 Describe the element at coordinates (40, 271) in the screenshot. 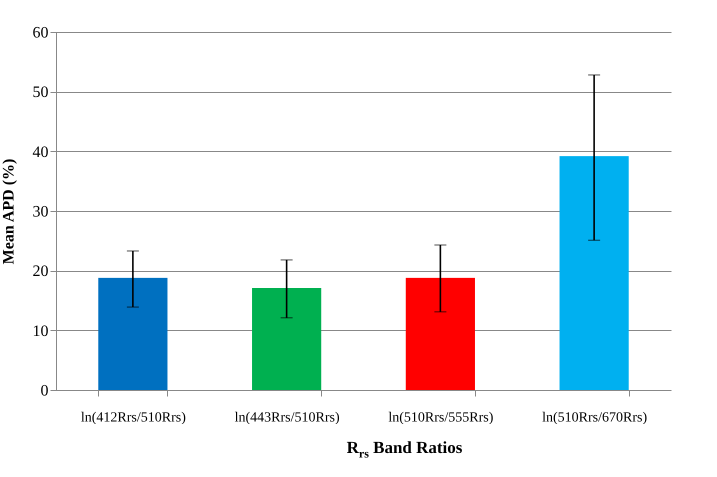

I see `y-tick-label: 20` at that location.